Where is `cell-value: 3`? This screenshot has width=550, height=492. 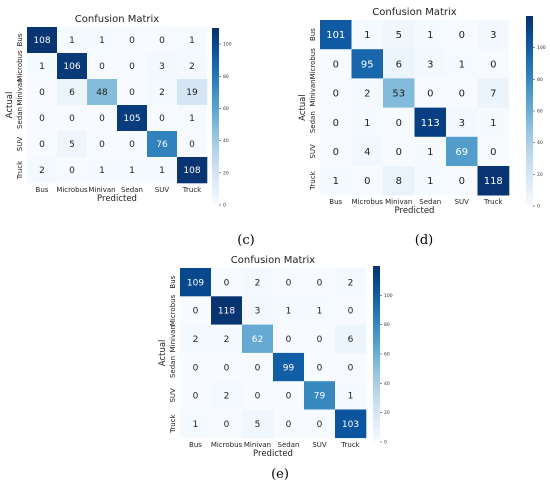
cell-value: 3 is located at coordinates (430, 64).